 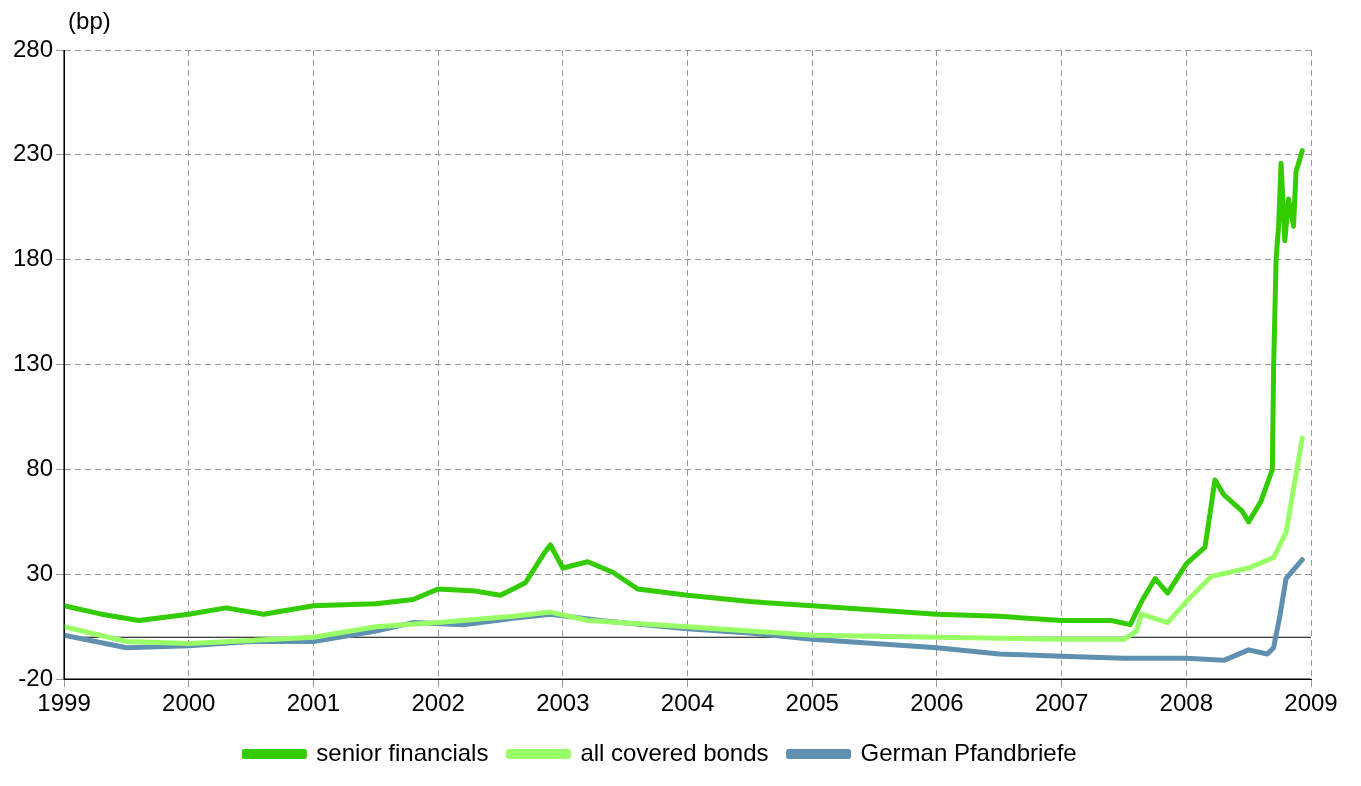 What do you see at coordinates (89, 20) in the screenshot?
I see `y-axis-title: (bp)` at bounding box center [89, 20].